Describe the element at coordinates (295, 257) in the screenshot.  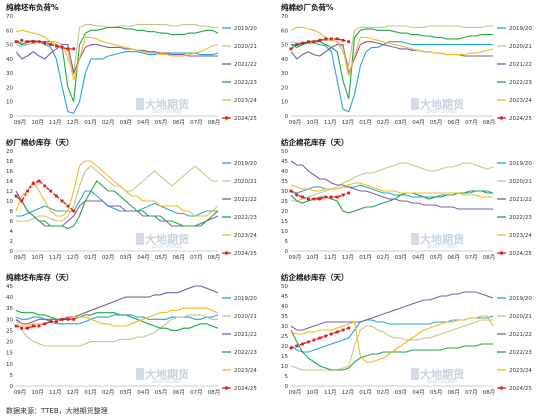
I see `x-tick-label: 09月` at that location.